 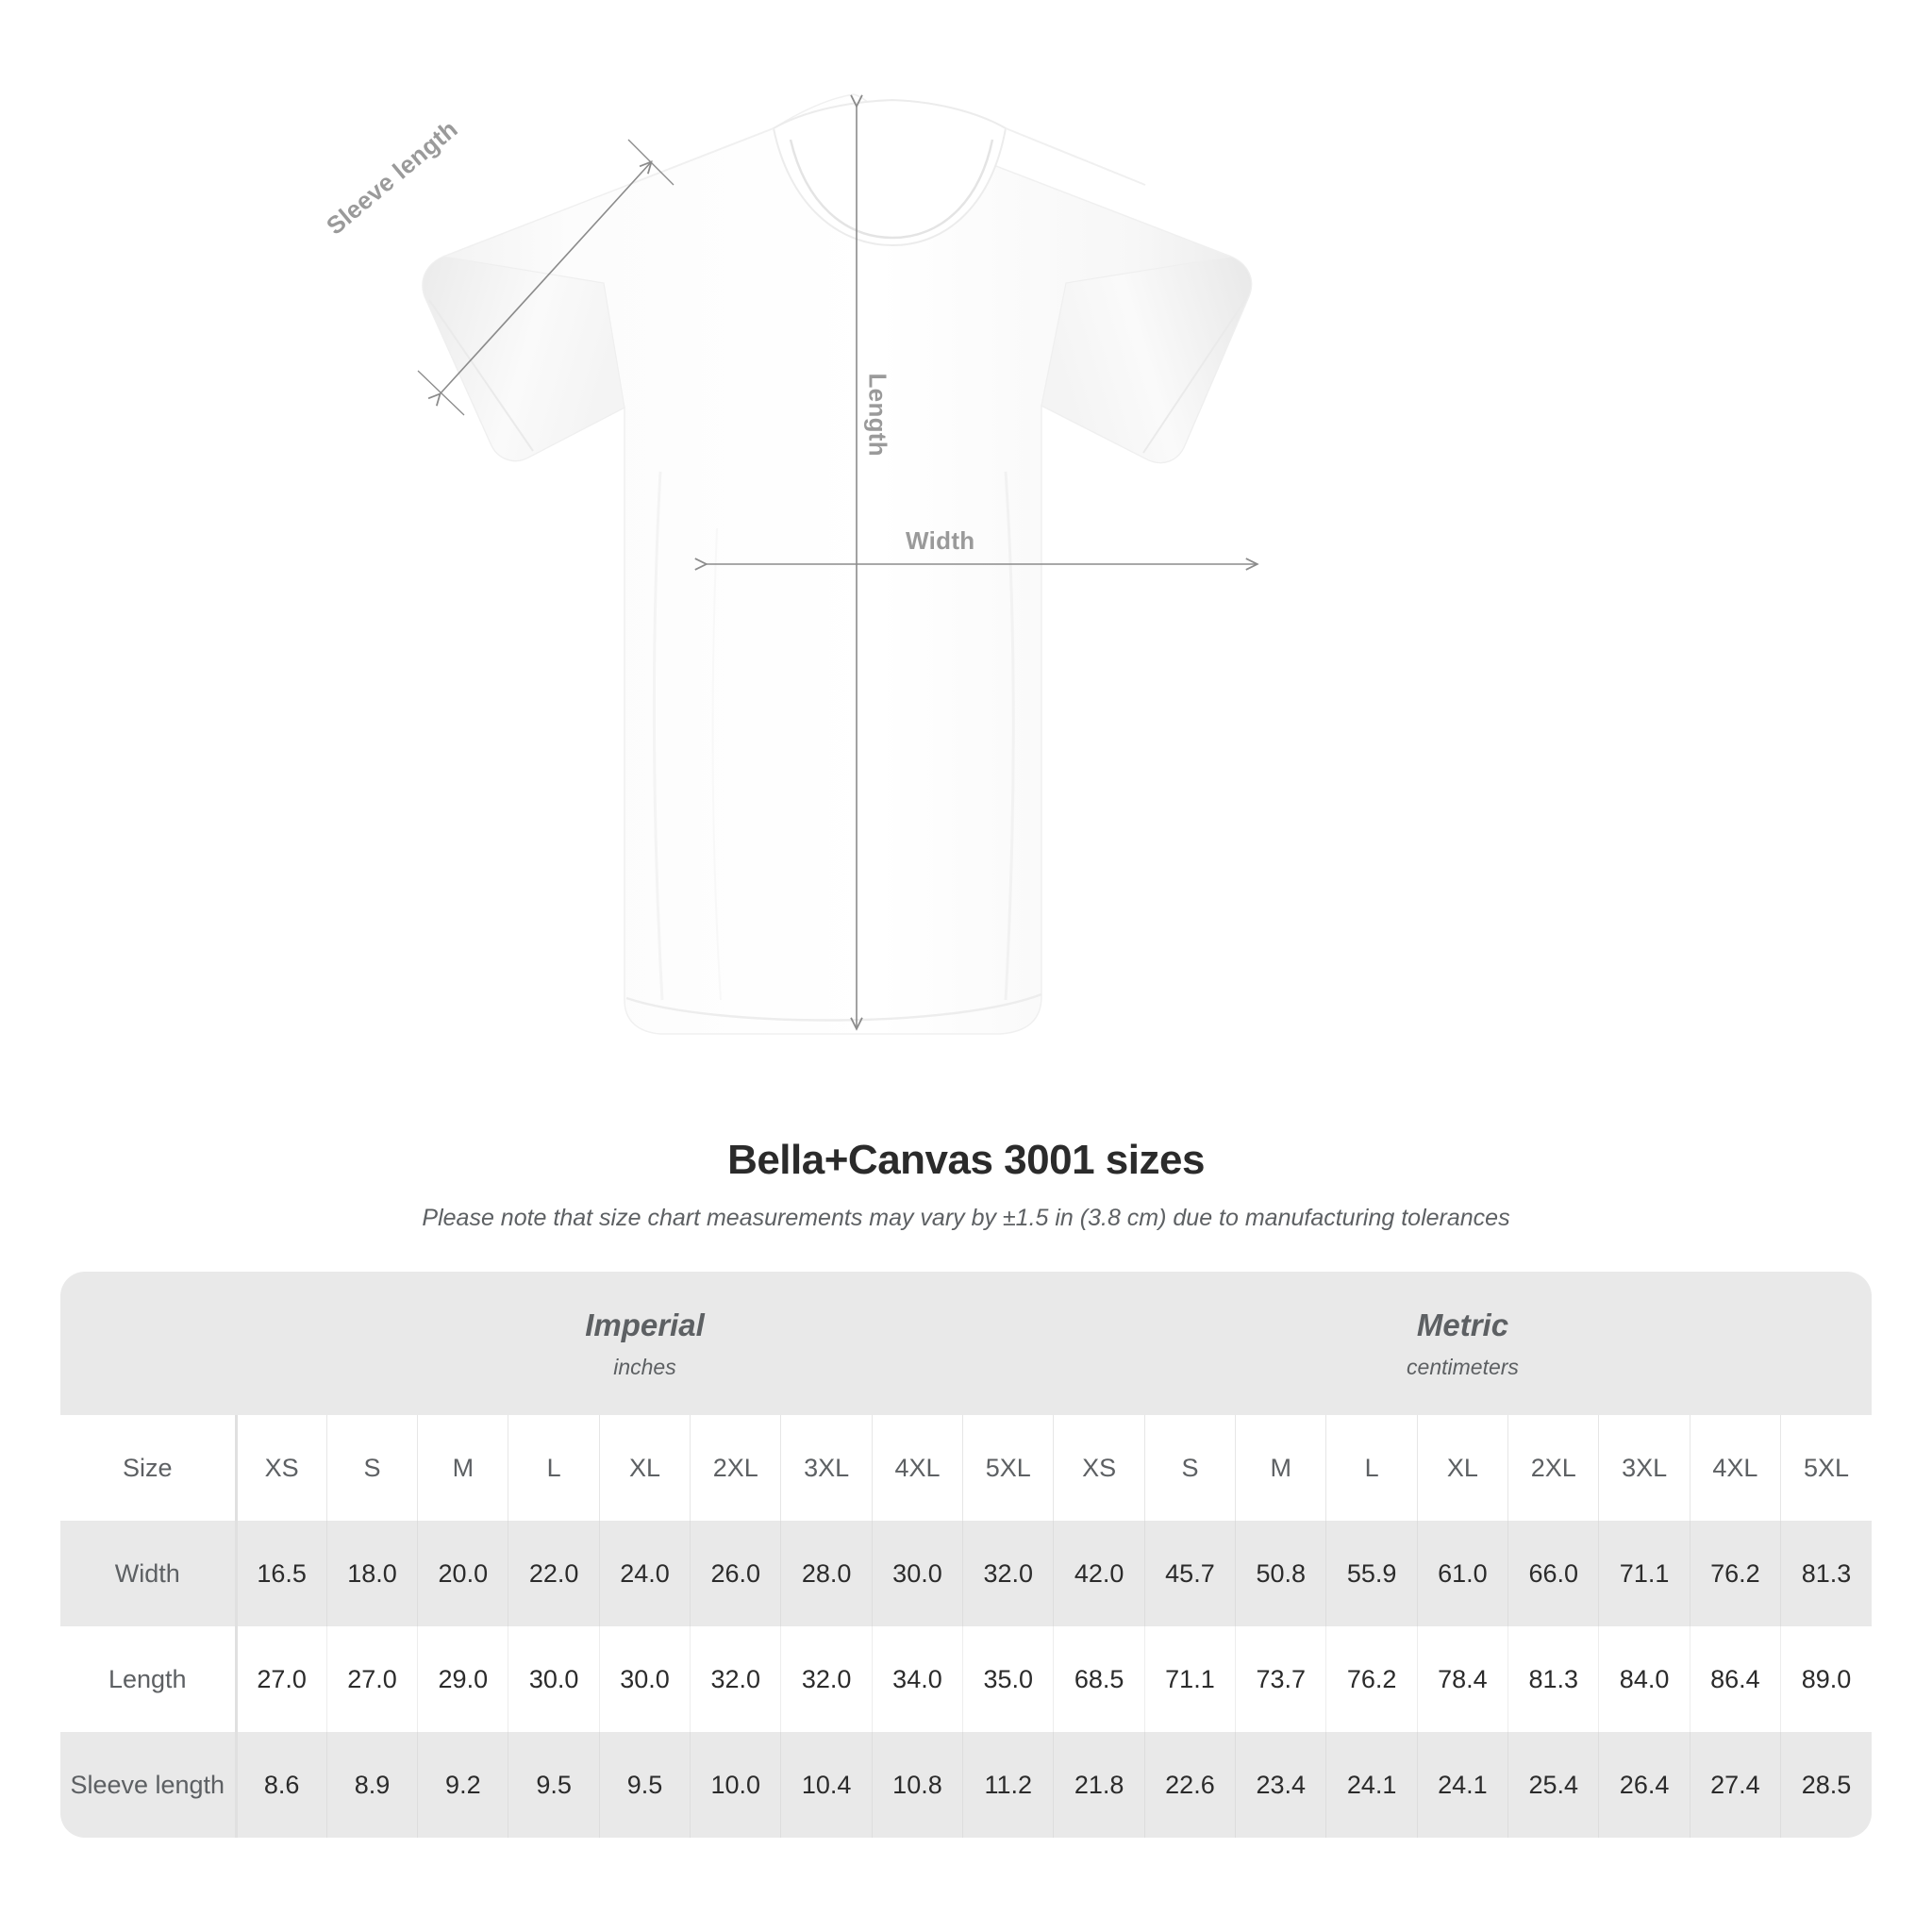 What do you see at coordinates (736, 1574) in the screenshot?
I see `measurement-cell: 26.0` at bounding box center [736, 1574].